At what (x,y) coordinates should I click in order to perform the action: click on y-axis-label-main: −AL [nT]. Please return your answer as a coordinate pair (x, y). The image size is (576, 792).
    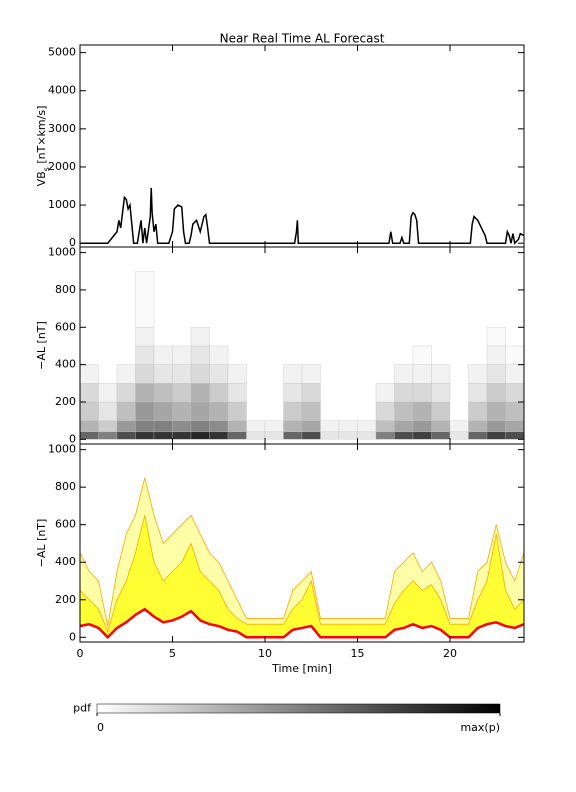
    Looking at the image, I should click on (41, 345).